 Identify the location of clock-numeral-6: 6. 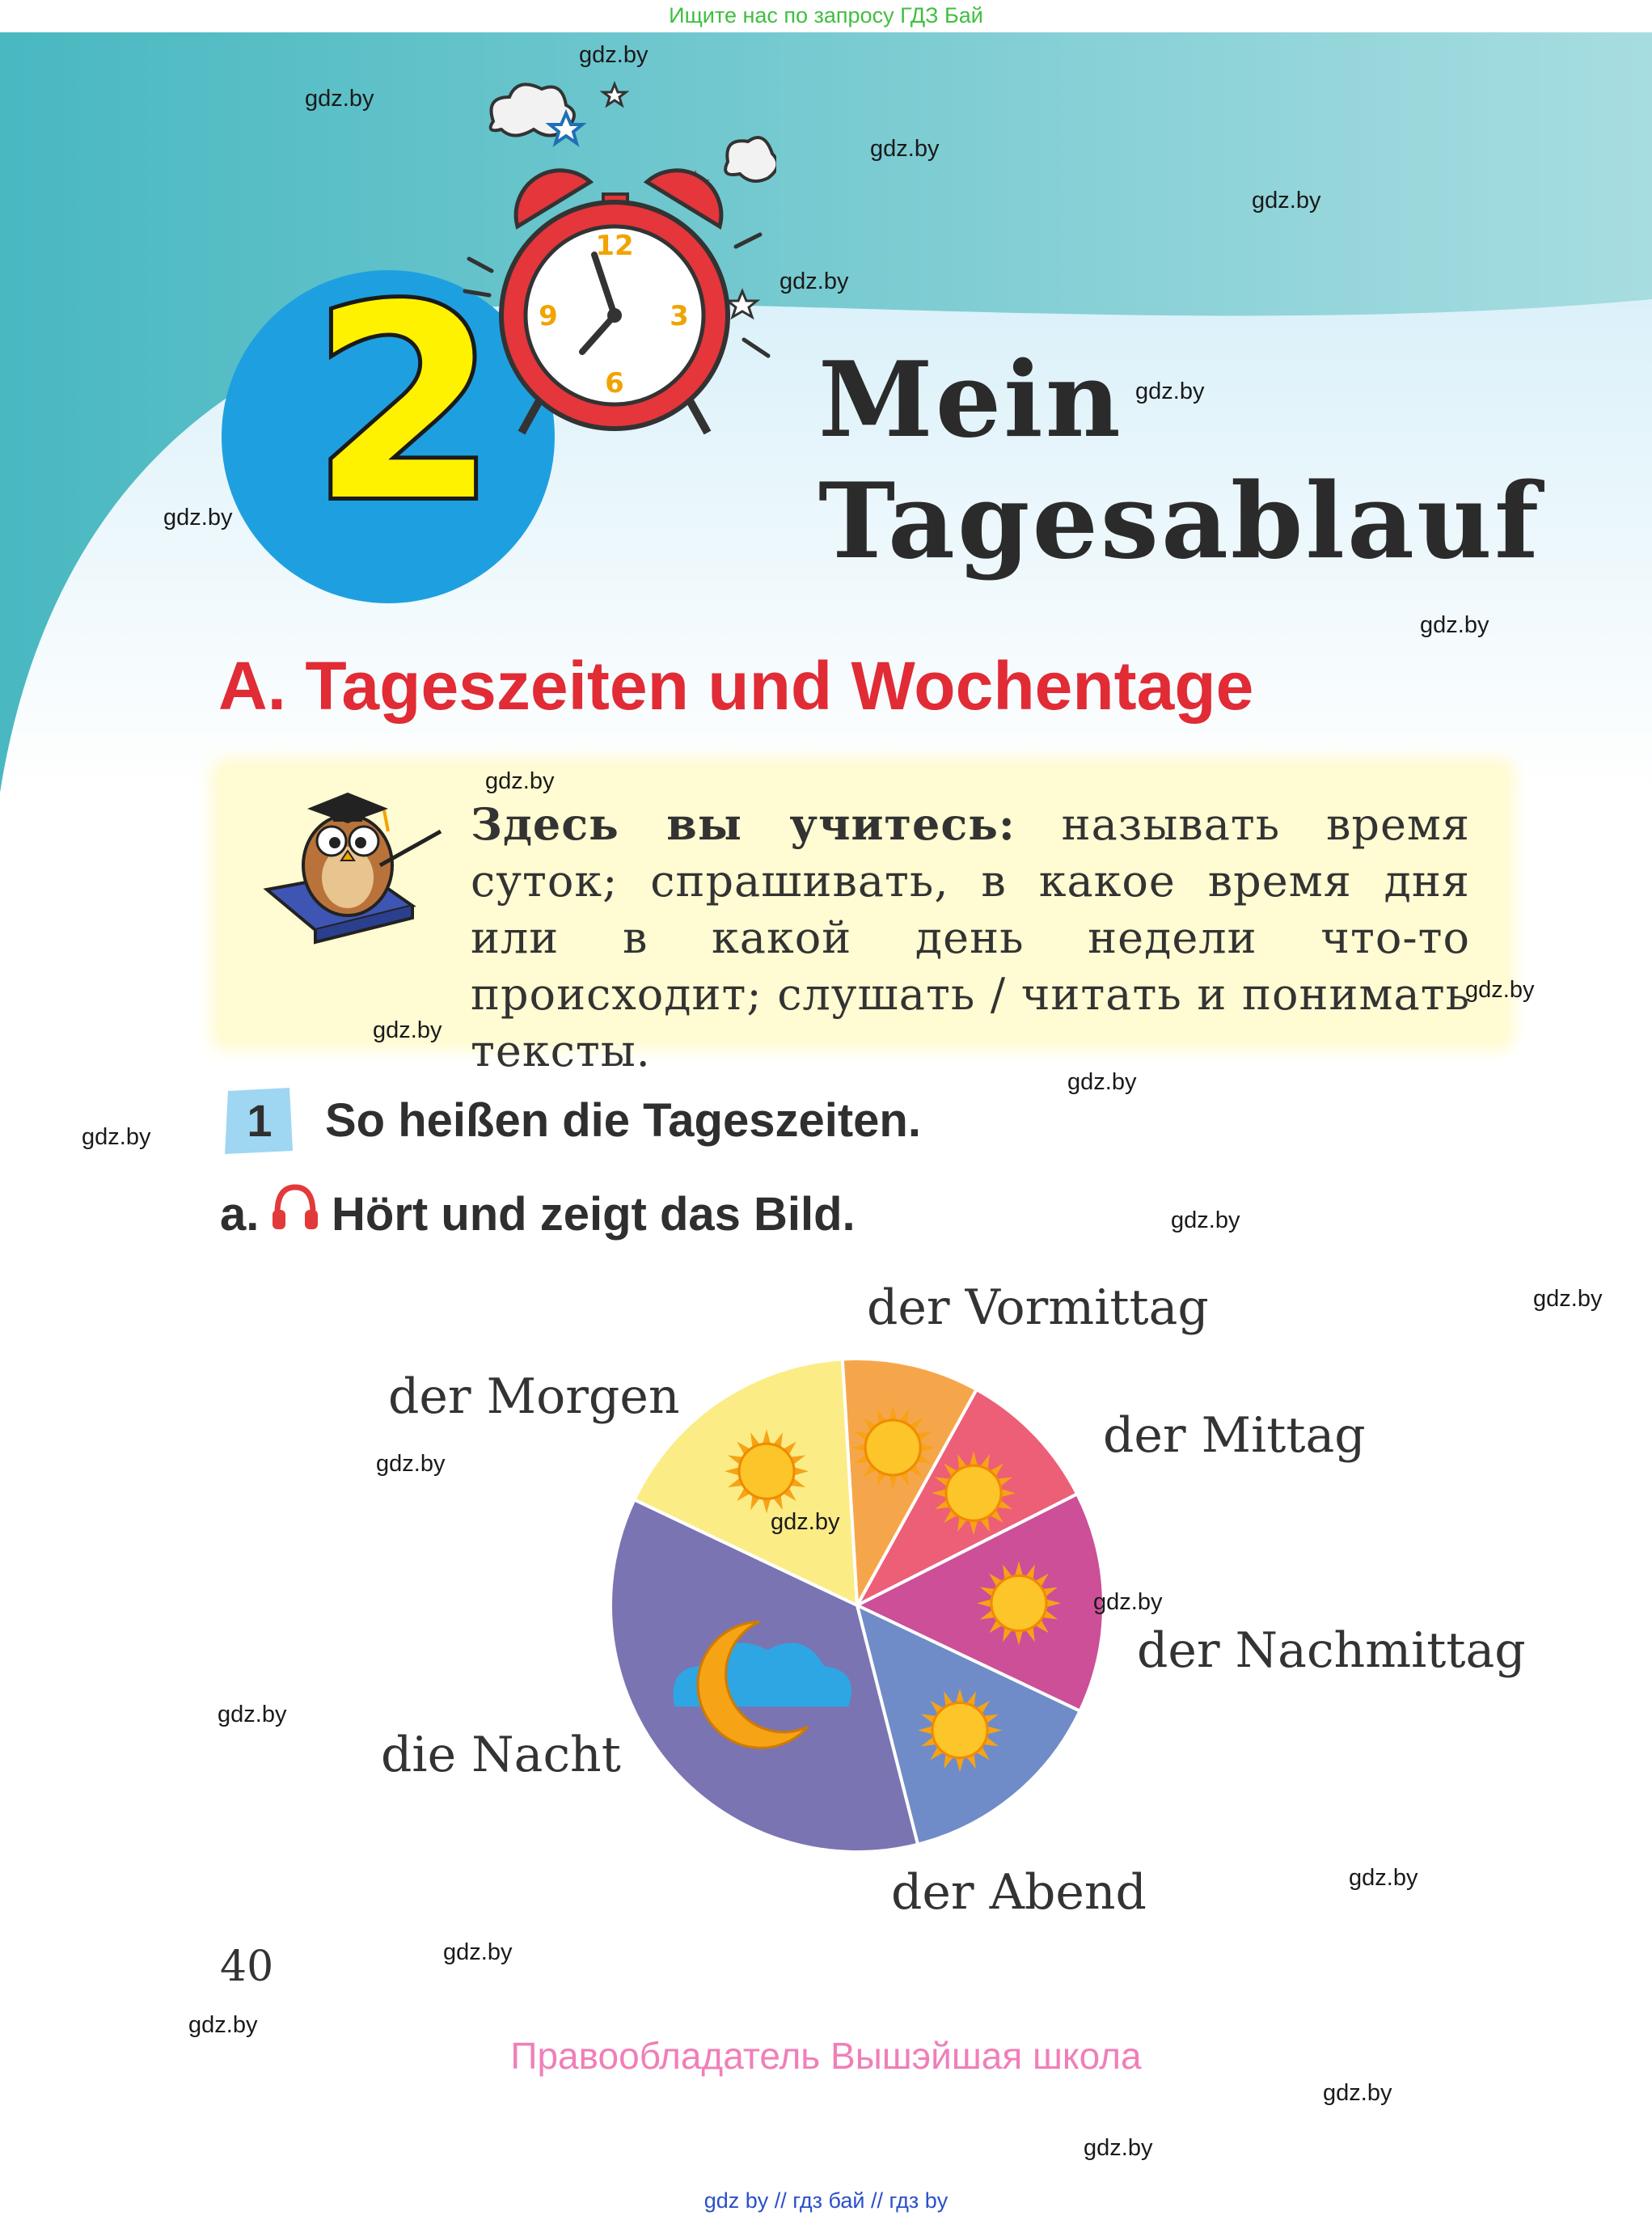
(614, 383).